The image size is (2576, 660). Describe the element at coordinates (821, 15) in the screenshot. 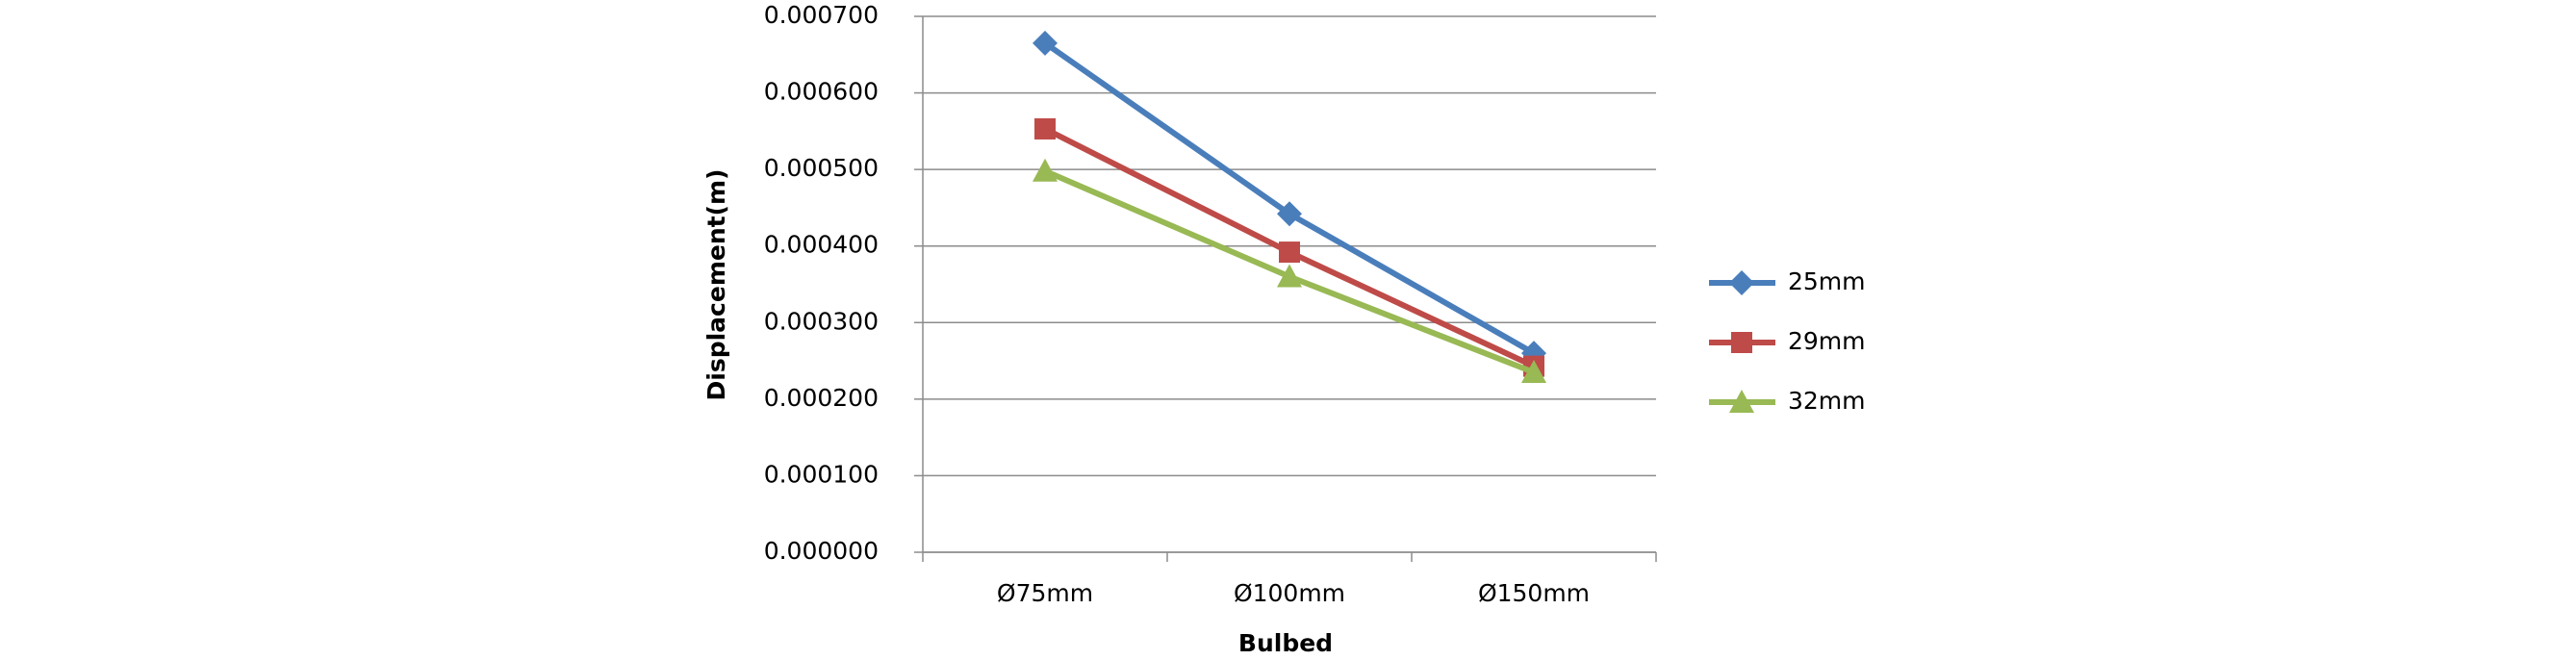

I see `y-tick-label: 0.000700` at that location.